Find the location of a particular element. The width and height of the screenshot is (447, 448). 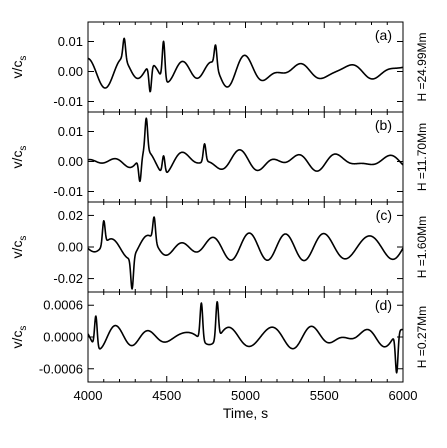

x-axis-title: Time, s is located at coordinates (245, 413).